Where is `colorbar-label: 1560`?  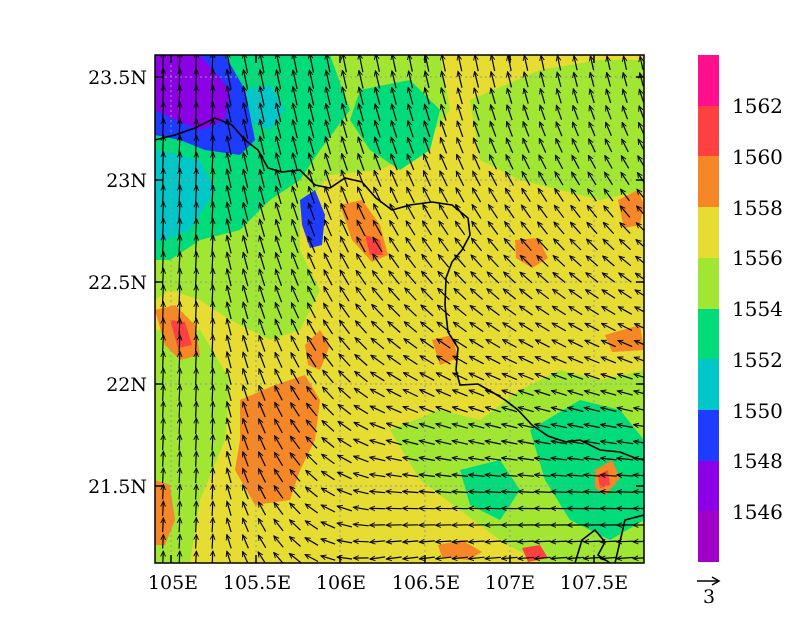 colorbar-label: 1560 is located at coordinates (757, 157).